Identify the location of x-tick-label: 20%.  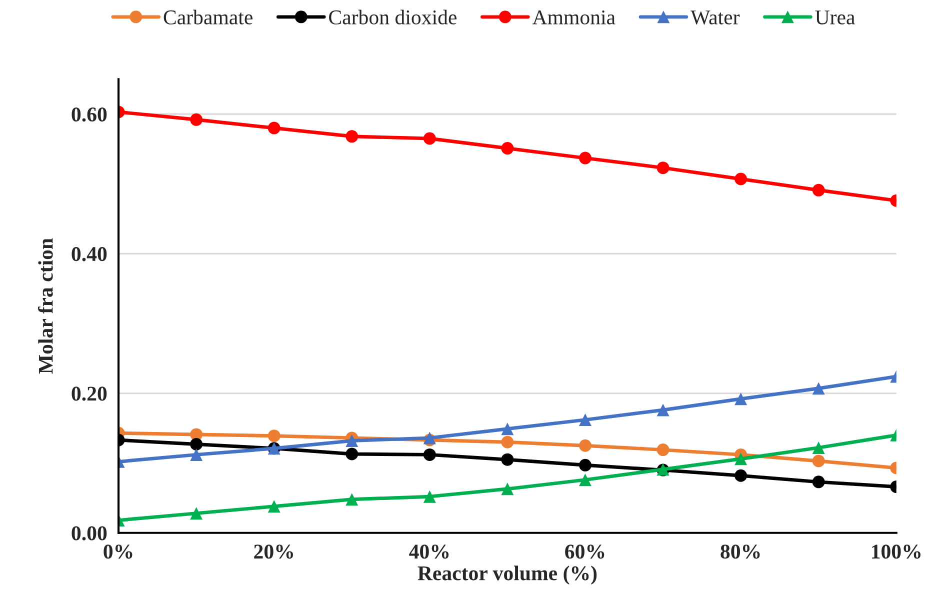
(273, 551).